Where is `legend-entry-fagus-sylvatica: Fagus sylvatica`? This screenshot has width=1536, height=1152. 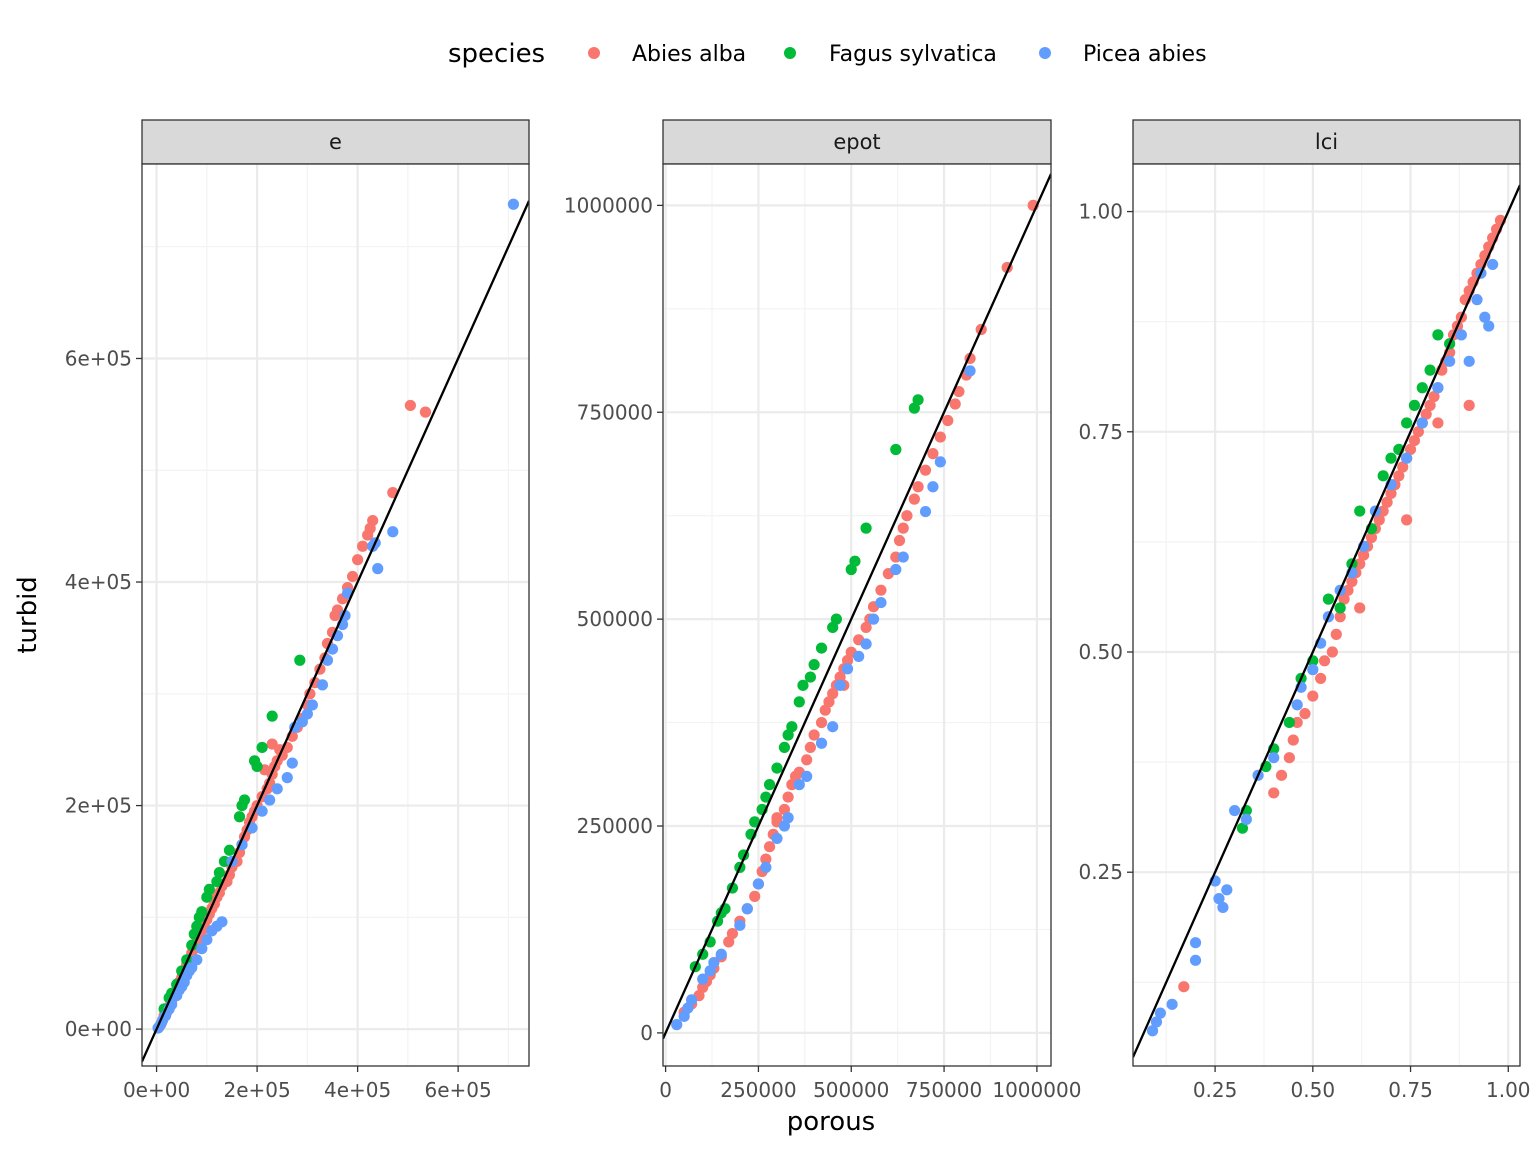 legend-entry-fagus-sylvatica: Fagus sylvatica is located at coordinates (890, 54).